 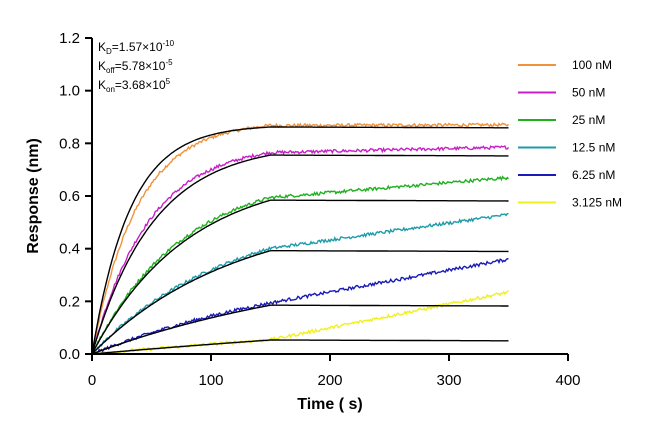 I want to click on kon-value: Kon=3.68×105, so click(x=134, y=85).